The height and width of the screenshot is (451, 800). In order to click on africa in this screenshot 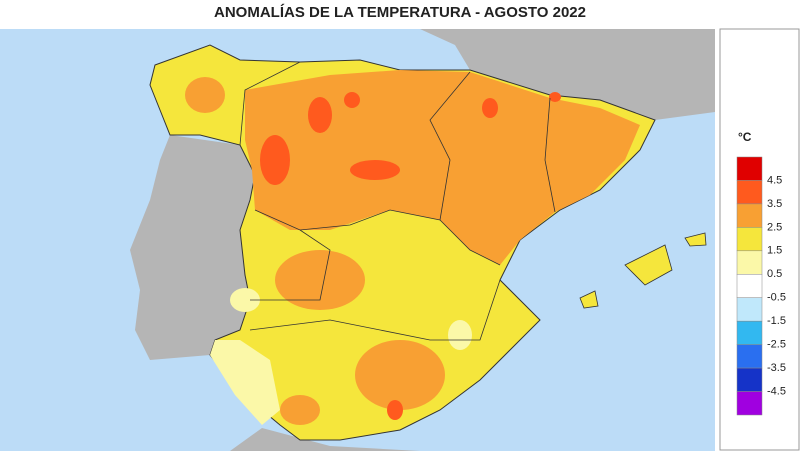, I will do `click(325, 439)`.